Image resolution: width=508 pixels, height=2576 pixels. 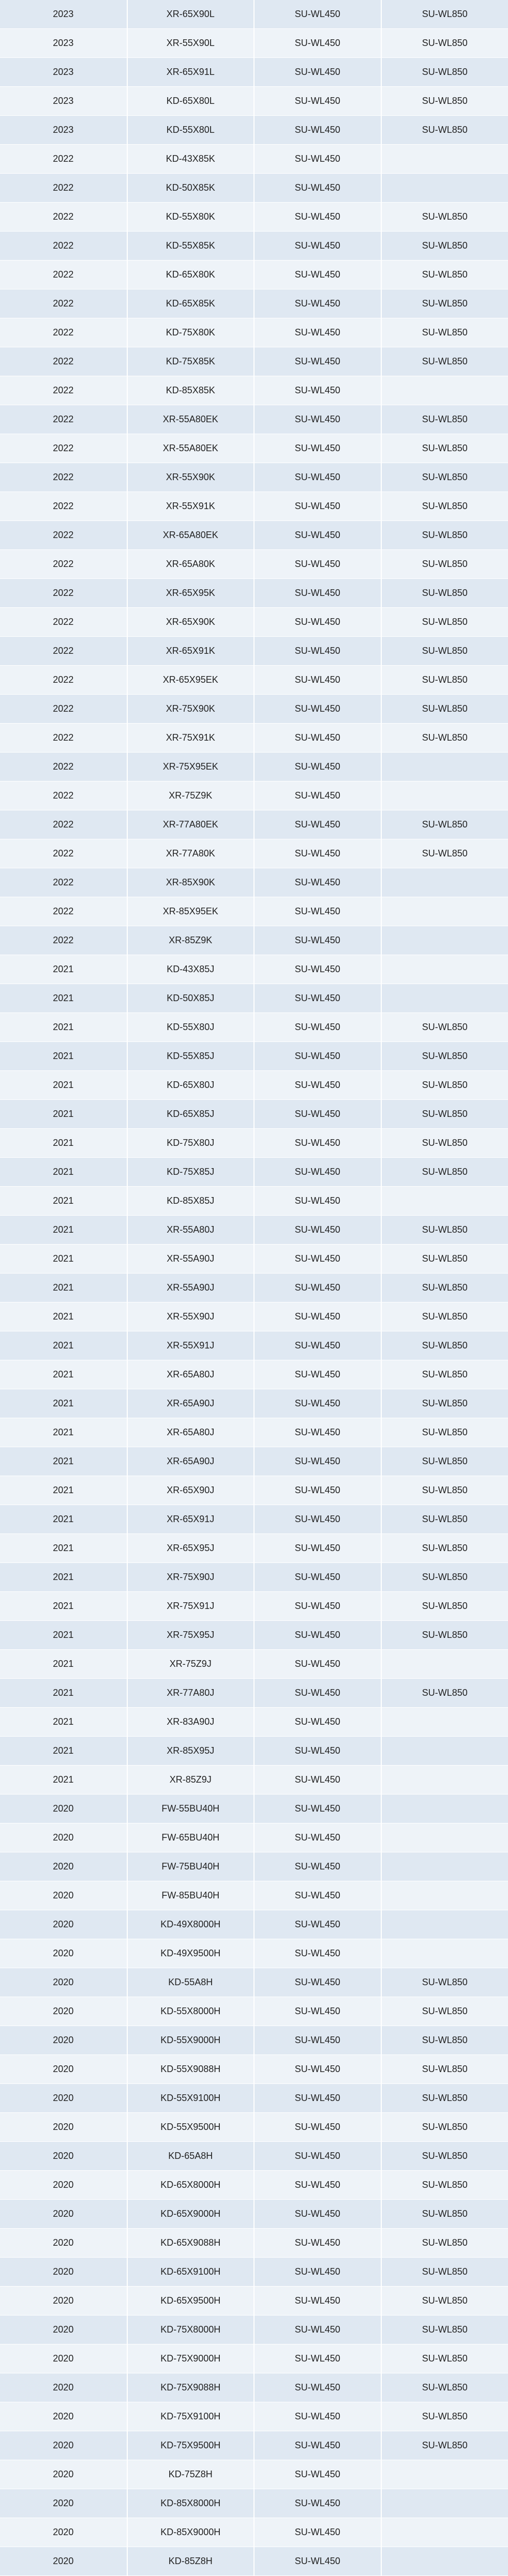 What do you see at coordinates (191, 535) in the screenshot?
I see `model-cell: XR-65A80EK` at bounding box center [191, 535].